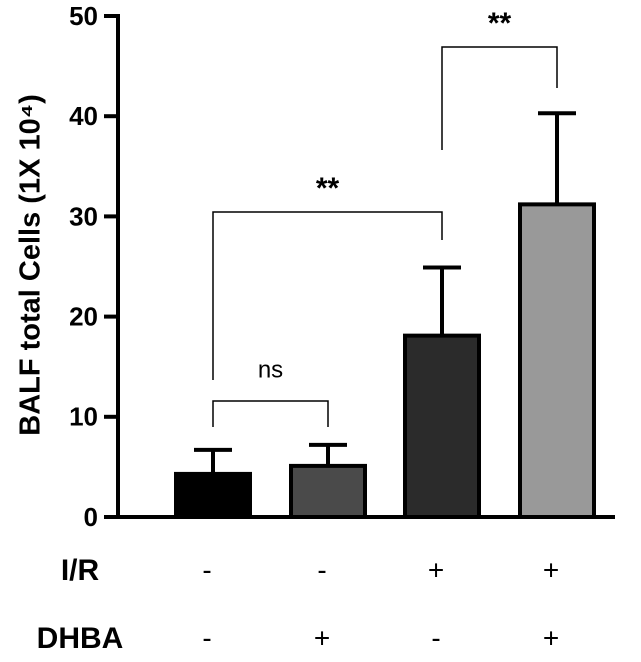 The width and height of the screenshot is (641, 662). Describe the element at coordinates (83, 417) in the screenshot. I see `y-tick-label: 10` at that location.